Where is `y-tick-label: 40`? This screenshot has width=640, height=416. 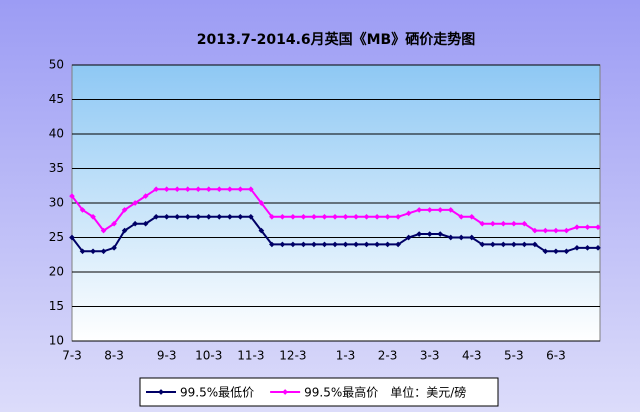
y-tick-label: 40 is located at coordinates (56, 134).